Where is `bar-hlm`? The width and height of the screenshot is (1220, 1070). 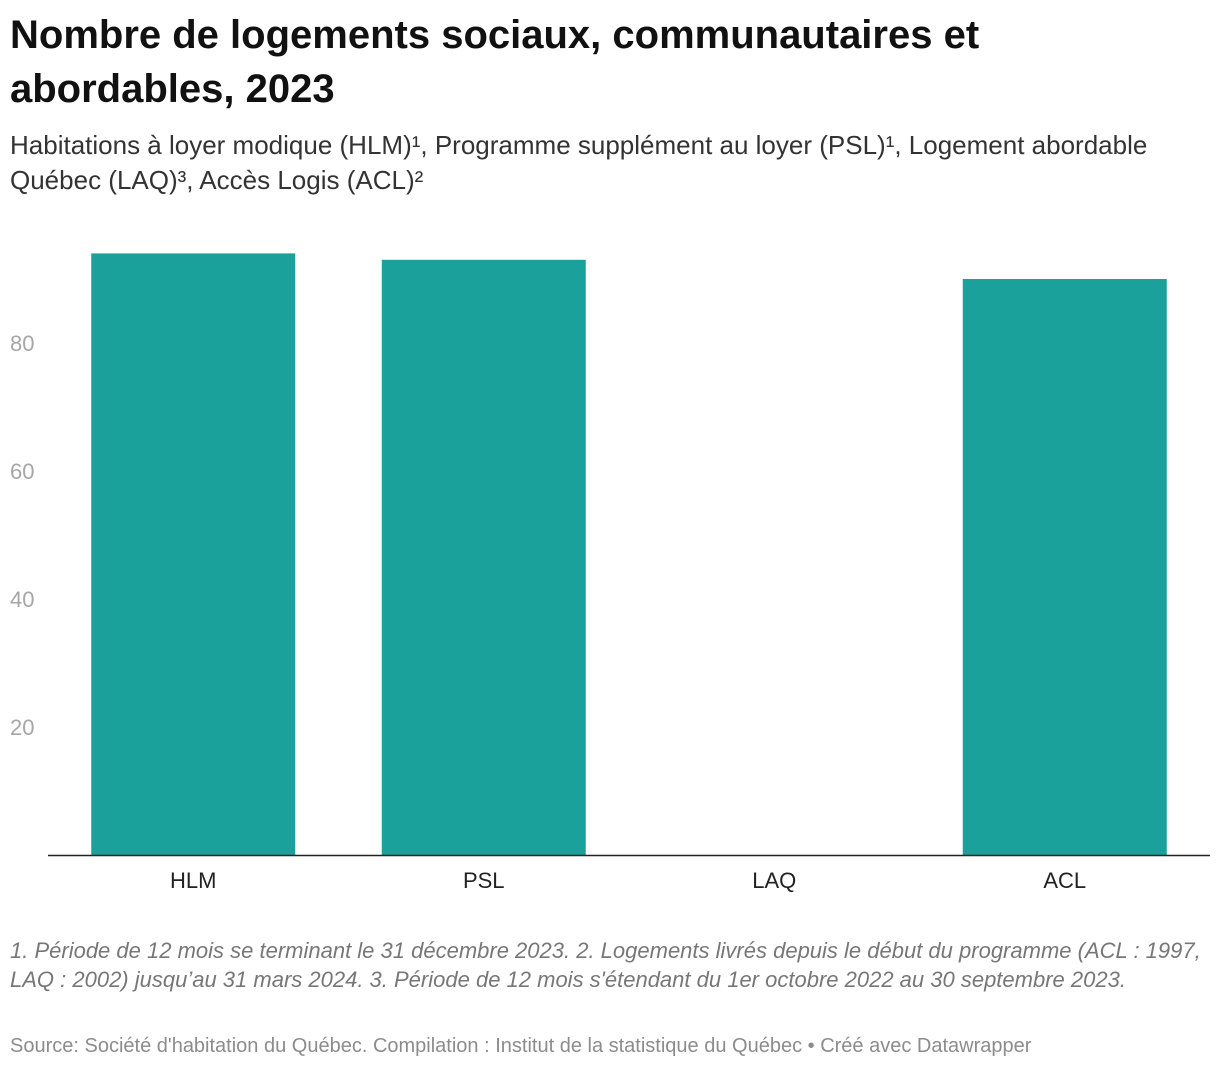 bar-hlm is located at coordinates (193, 554).